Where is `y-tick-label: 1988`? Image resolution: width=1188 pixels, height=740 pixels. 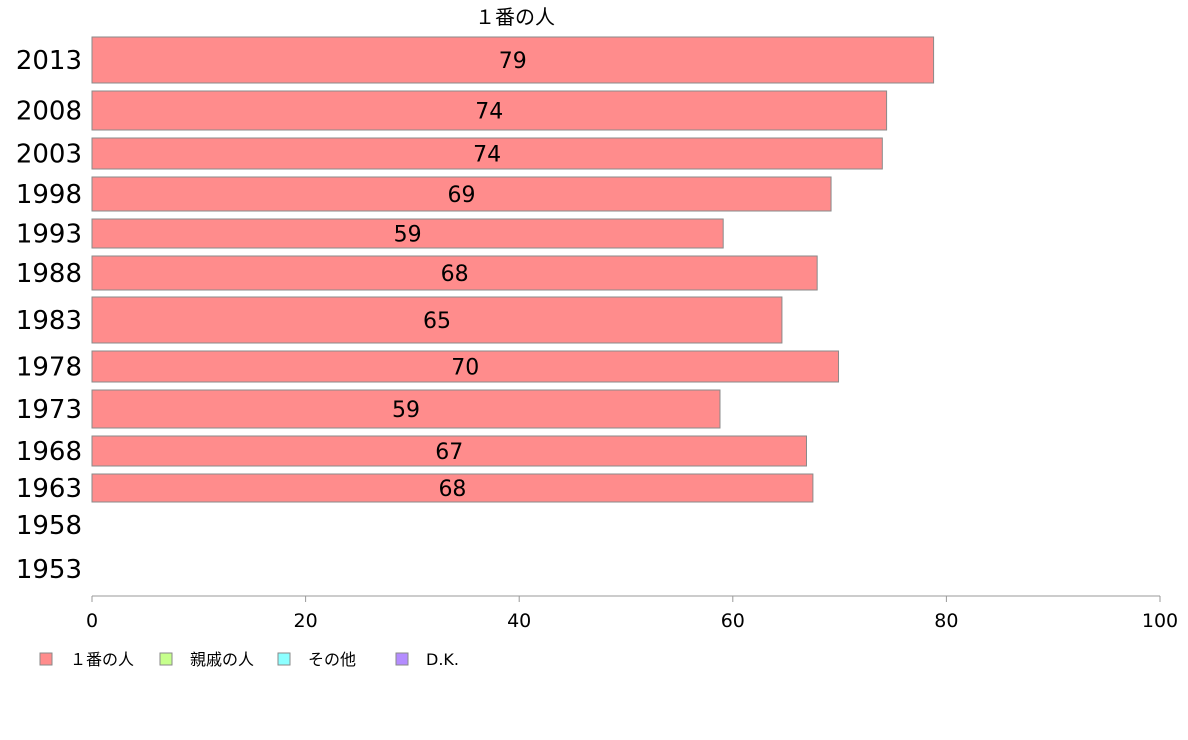 y-tick-label: 1988 is located at coordinates (49, 274).